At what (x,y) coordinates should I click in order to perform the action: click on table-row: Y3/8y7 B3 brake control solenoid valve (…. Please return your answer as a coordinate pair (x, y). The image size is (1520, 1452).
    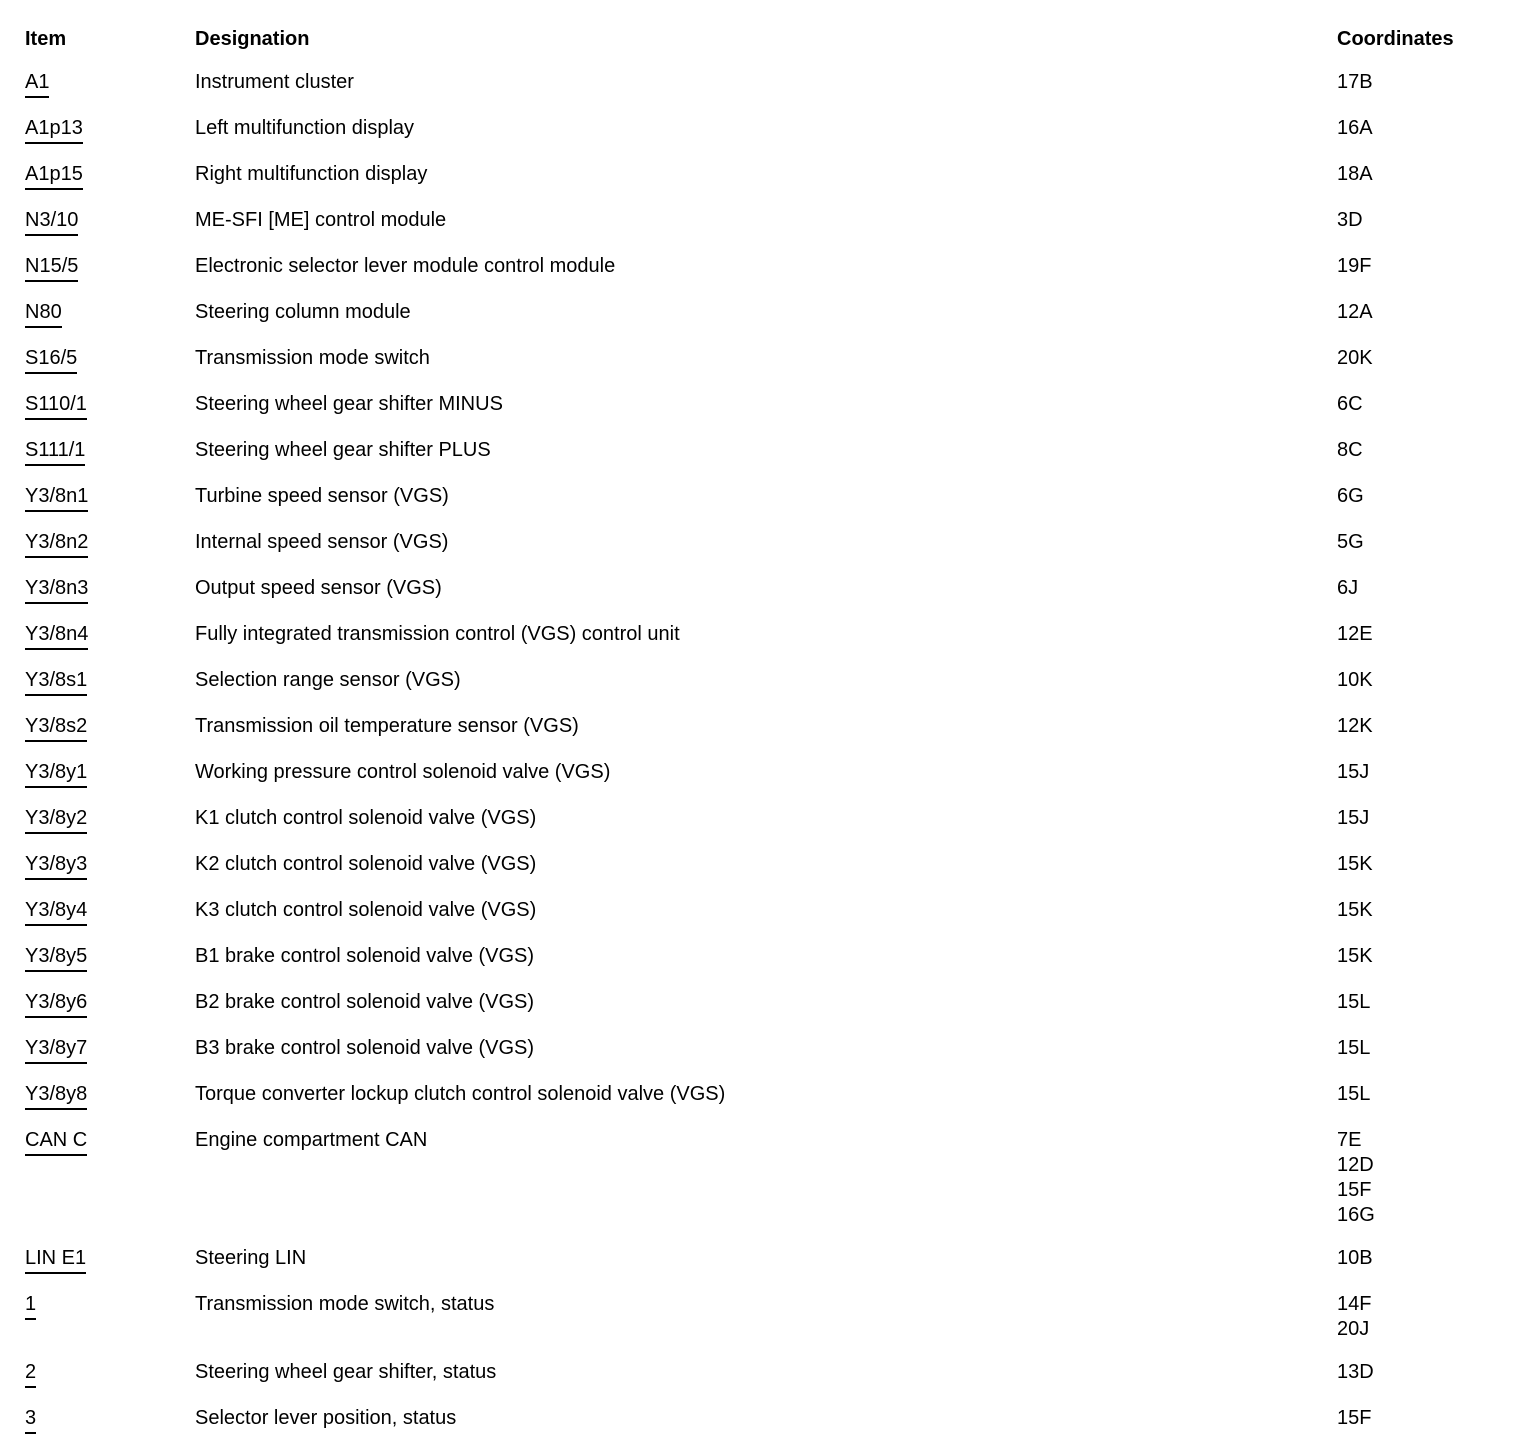
    Looking at the image, I should click on (772, 1059).